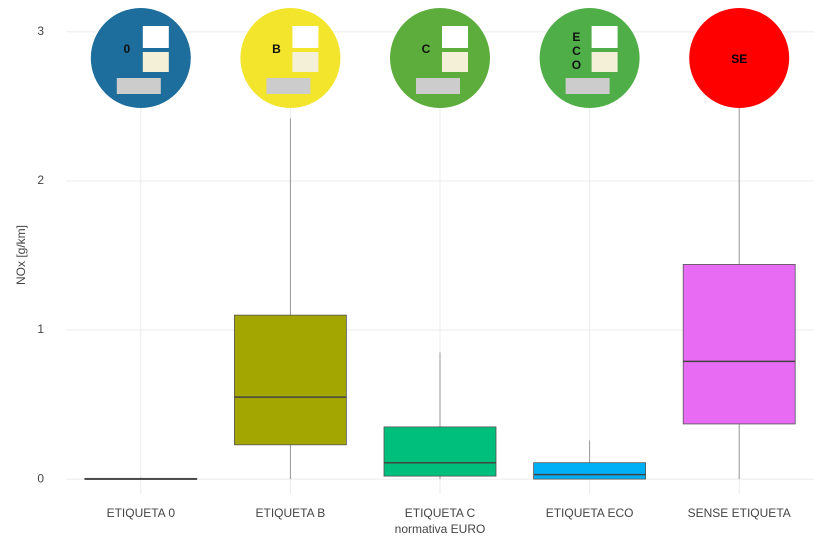  I want to click on x-tick-label: ETIQUETA B, so click(291, 513).